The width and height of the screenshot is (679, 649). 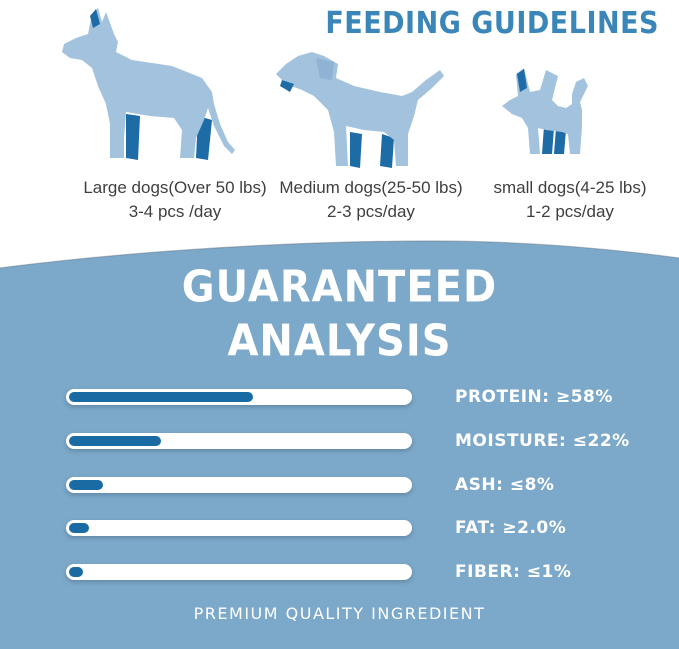 I want to click on fat-label: FAT: ≥2.0%, so click(x=511, y=528).